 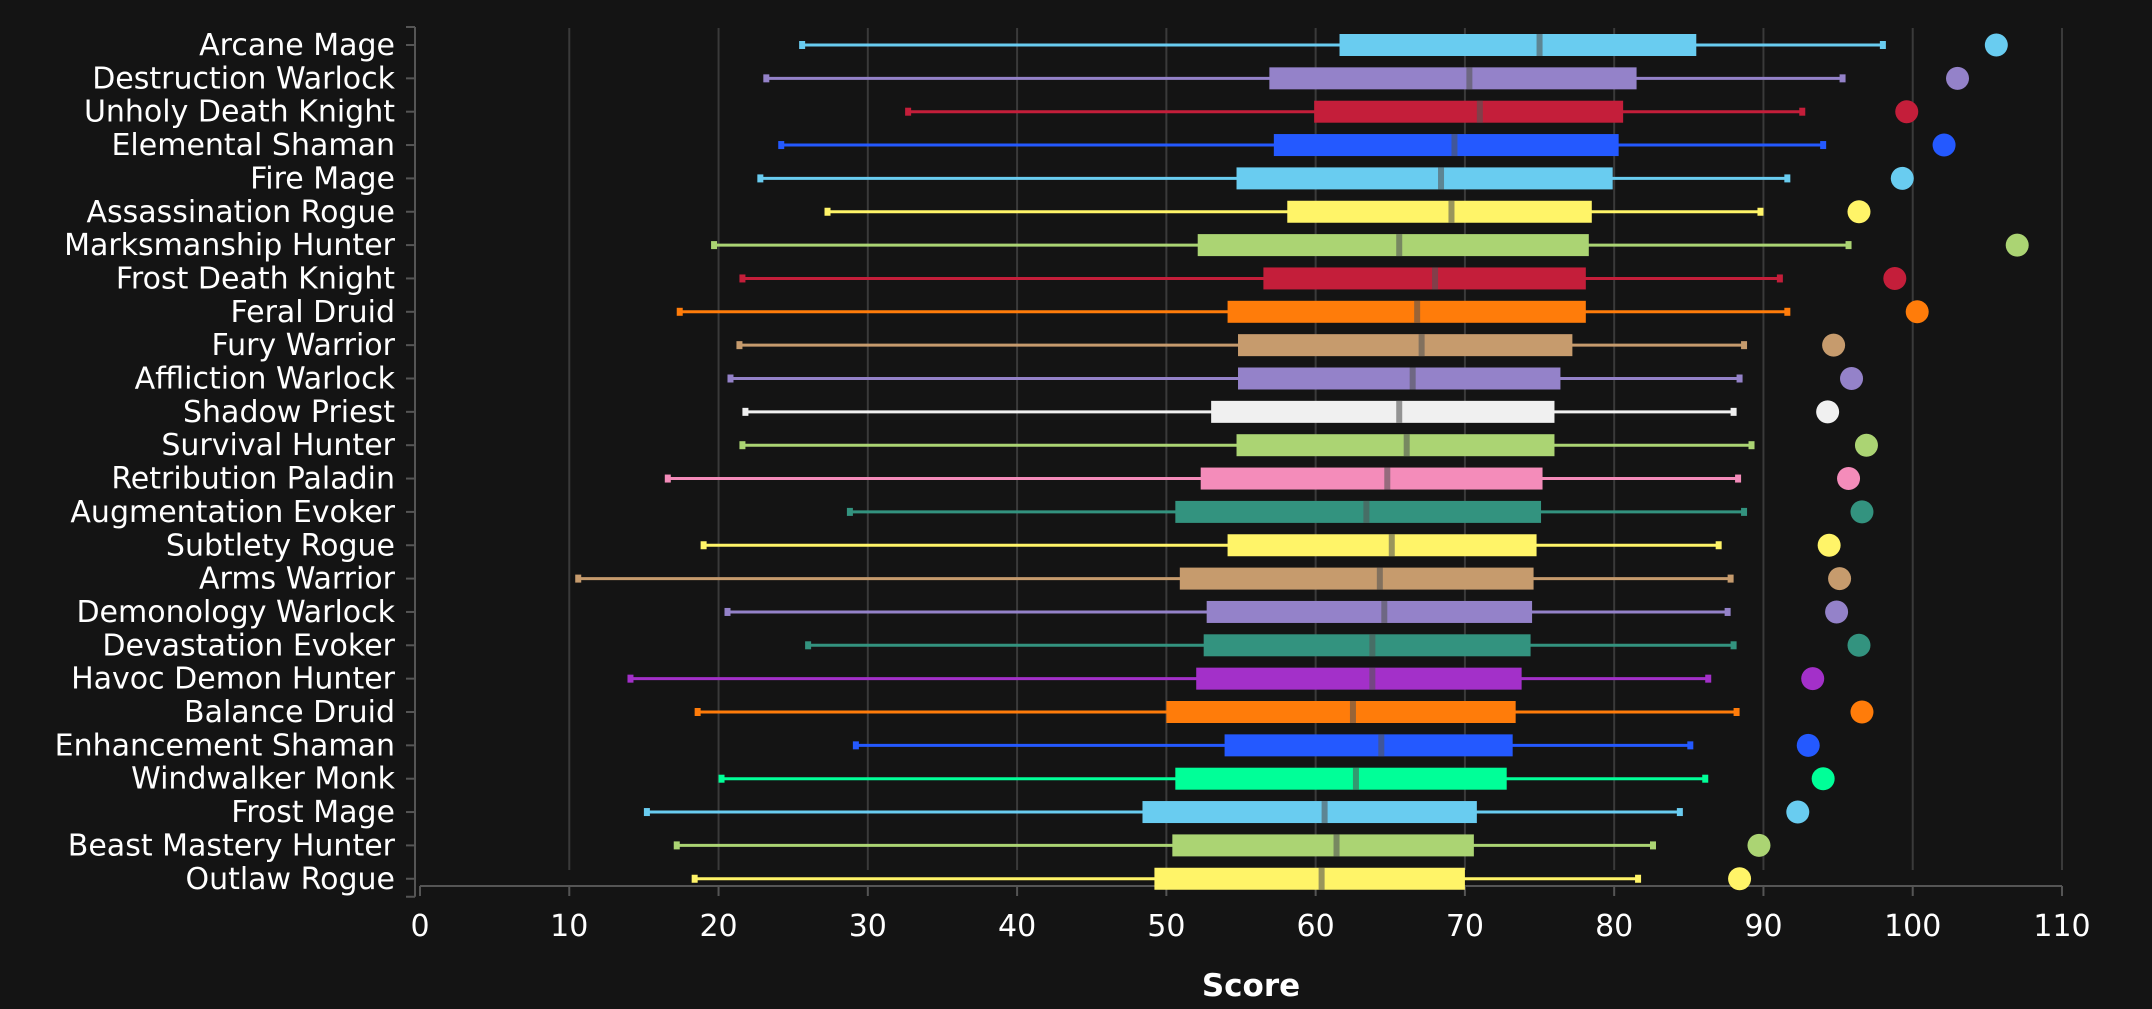 What do you see at coordinates (243, 78) in the screenshot?
I see `category-label: Destruction Warlock` at bounding box center [243, 78].